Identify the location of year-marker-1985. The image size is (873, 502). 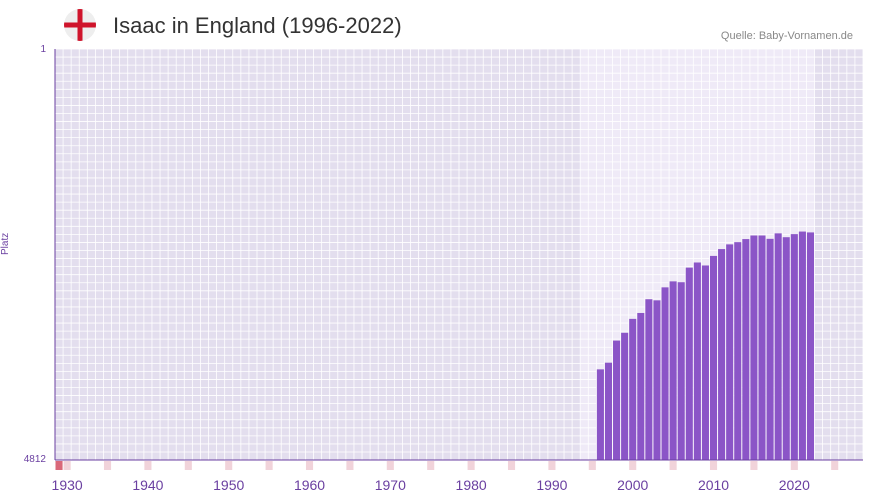
(511, 465).